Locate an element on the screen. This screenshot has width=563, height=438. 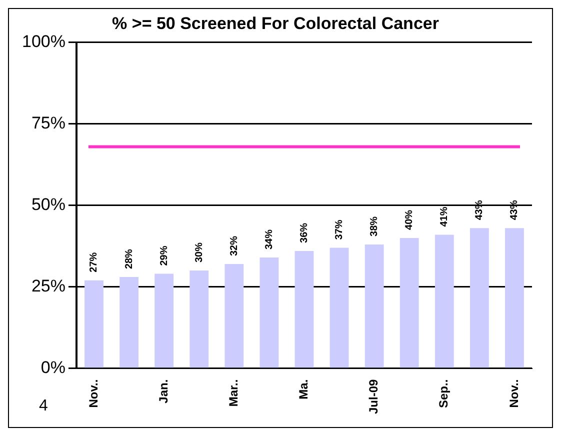
x-tick-label: Sep.. is located at coordinates (443, 393).